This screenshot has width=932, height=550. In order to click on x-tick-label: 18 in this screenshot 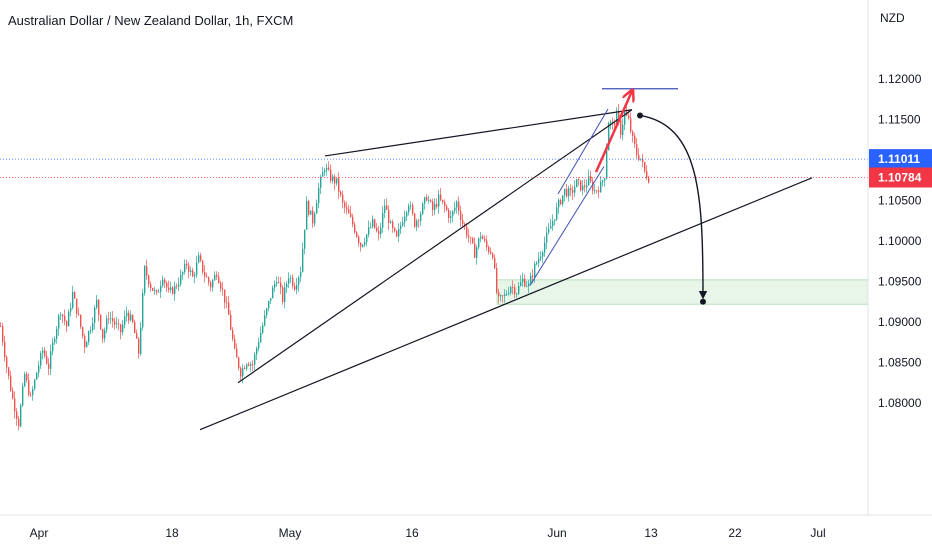, I will do `click(172, 533)`.